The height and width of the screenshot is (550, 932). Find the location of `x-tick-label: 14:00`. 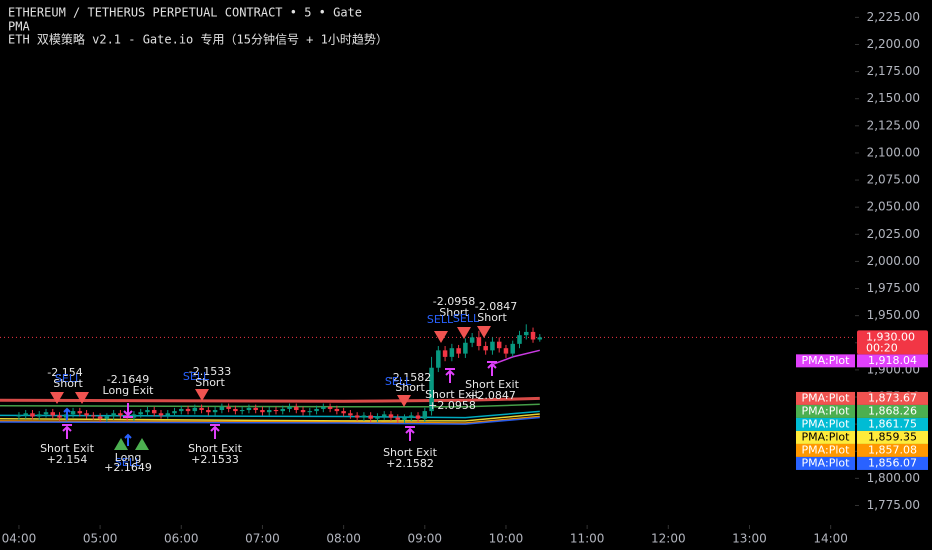

x-tick-label: 14:00 is located at coordinates (830, 539).